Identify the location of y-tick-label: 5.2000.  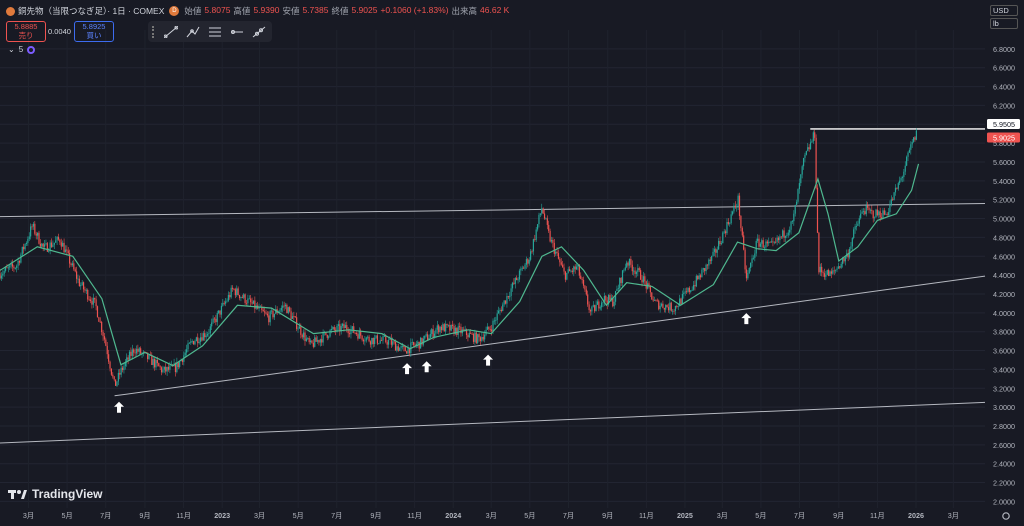
(1004, 200).